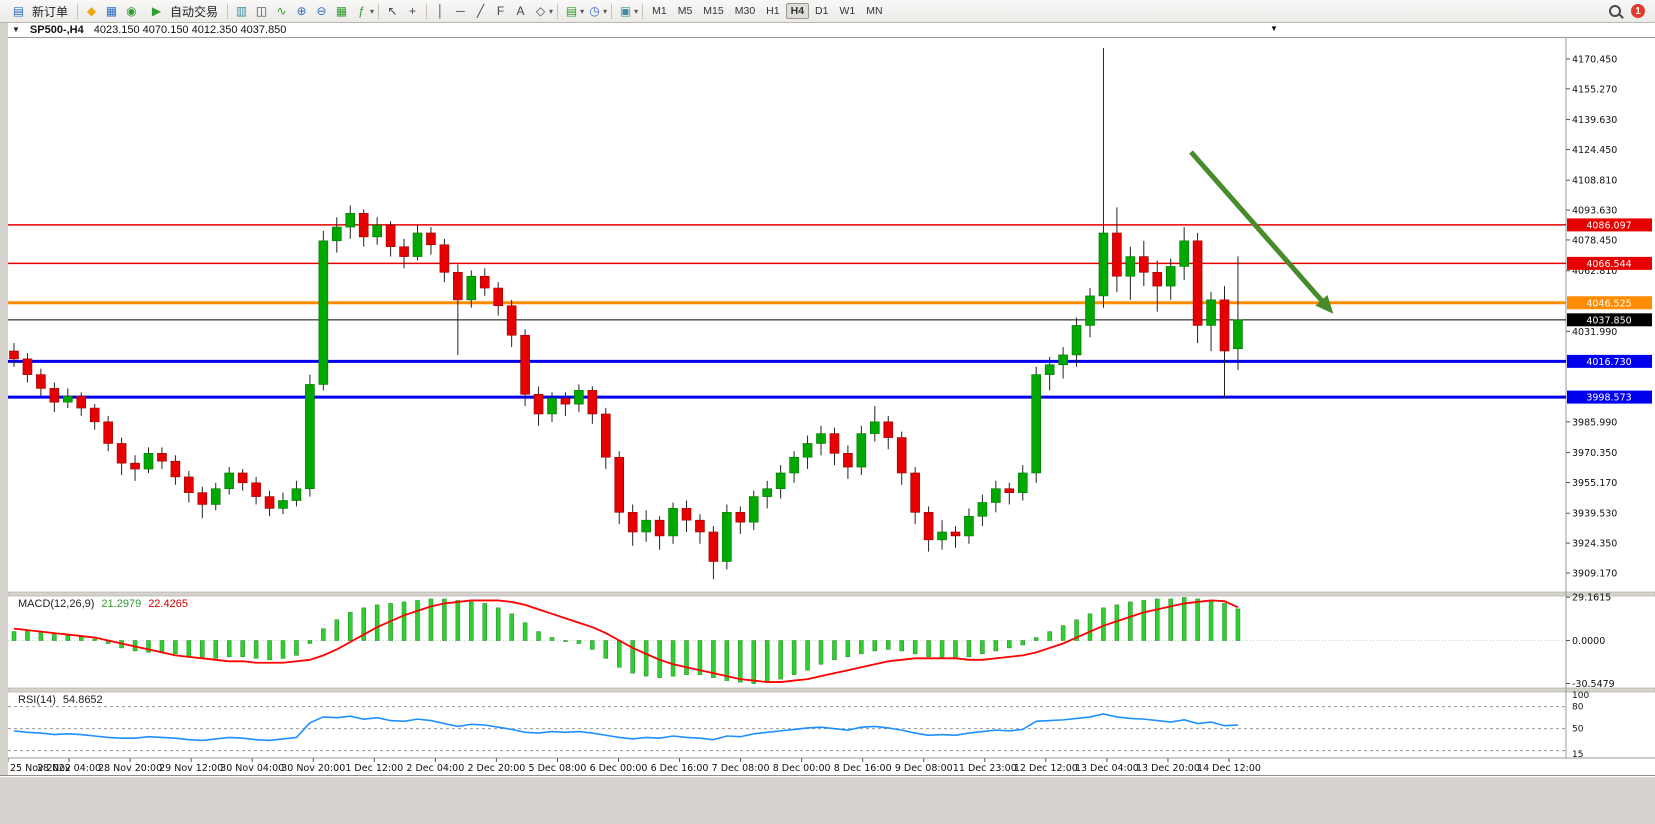 The height and width of the screenshot is (824, 1655). Describe the element at coordinates (1608, 320) in the screenshot. I see `svg-text: 4037.850` at that location.